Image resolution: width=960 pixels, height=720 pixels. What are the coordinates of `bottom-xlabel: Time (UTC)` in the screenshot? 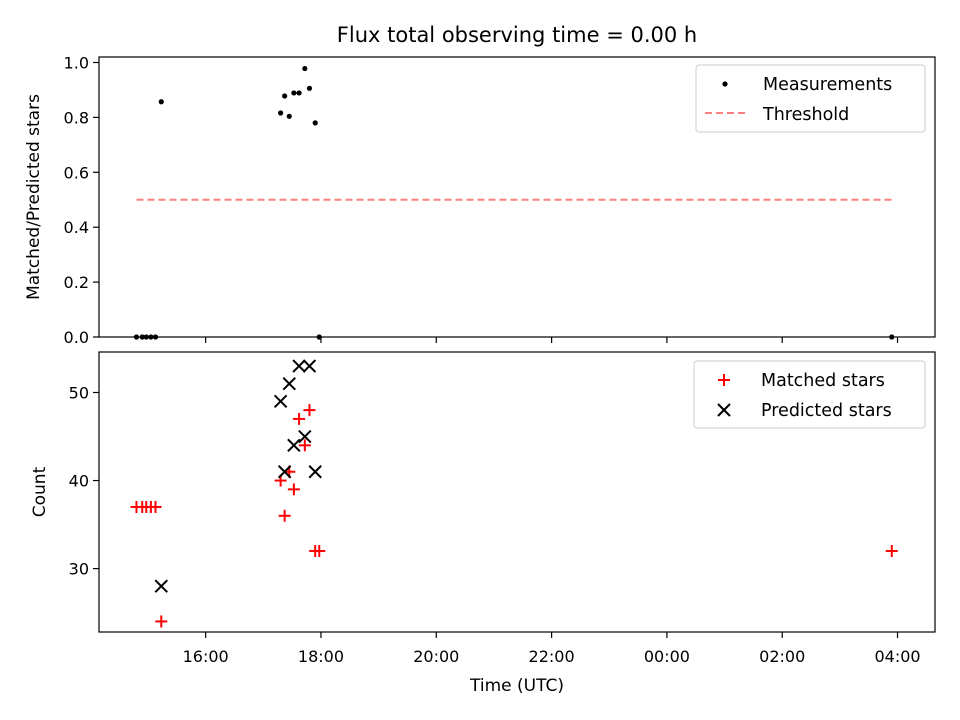 It's located at (516, 686).